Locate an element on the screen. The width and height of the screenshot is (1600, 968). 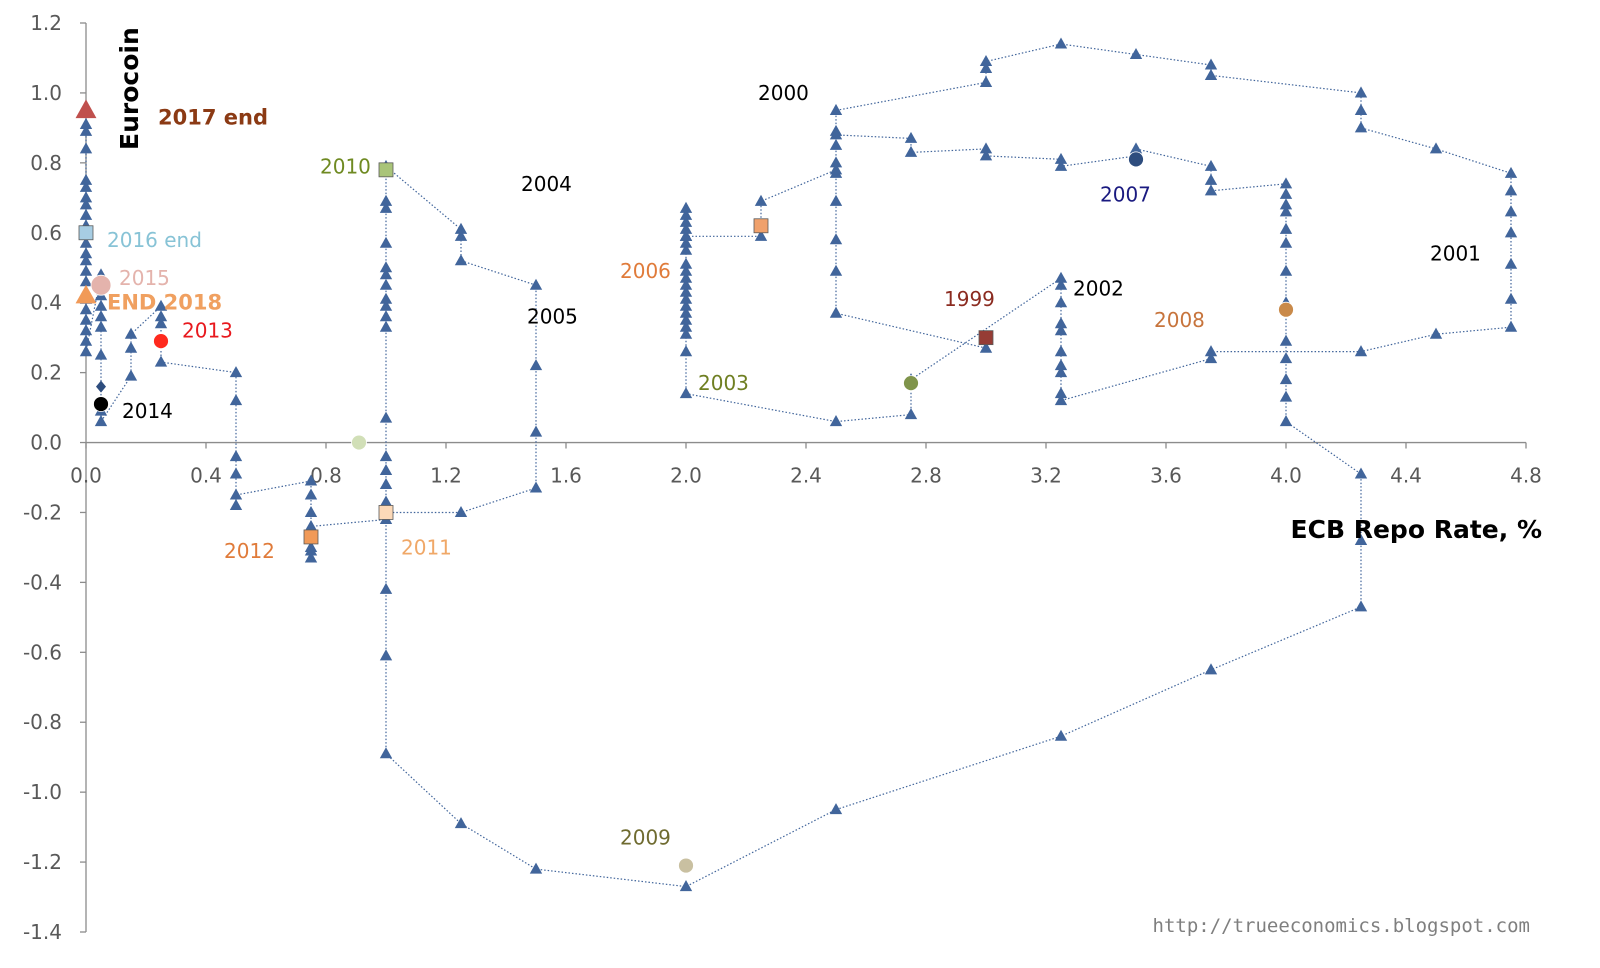
year-marker-2008 is located at coordinates (1286, 309).